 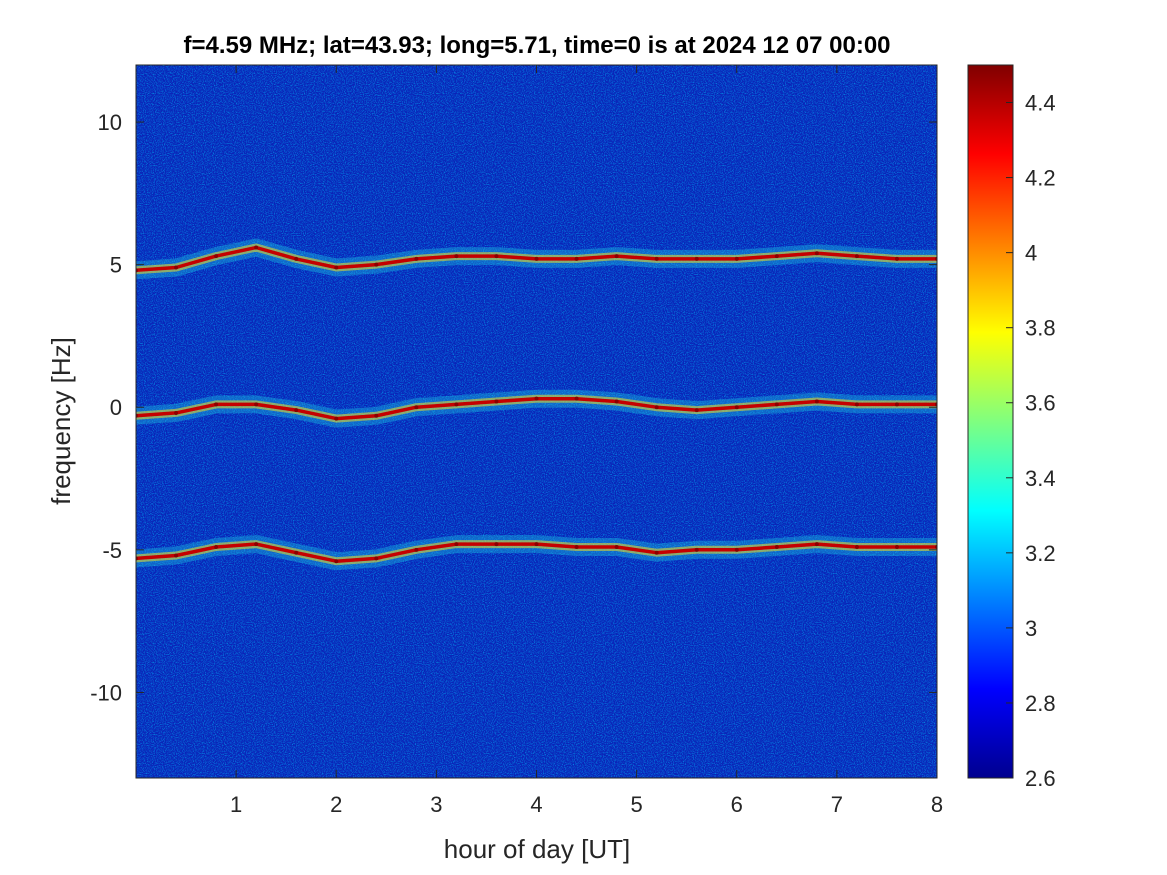 I want to click on x-tick-label: 7, so click(x=837, y=804).